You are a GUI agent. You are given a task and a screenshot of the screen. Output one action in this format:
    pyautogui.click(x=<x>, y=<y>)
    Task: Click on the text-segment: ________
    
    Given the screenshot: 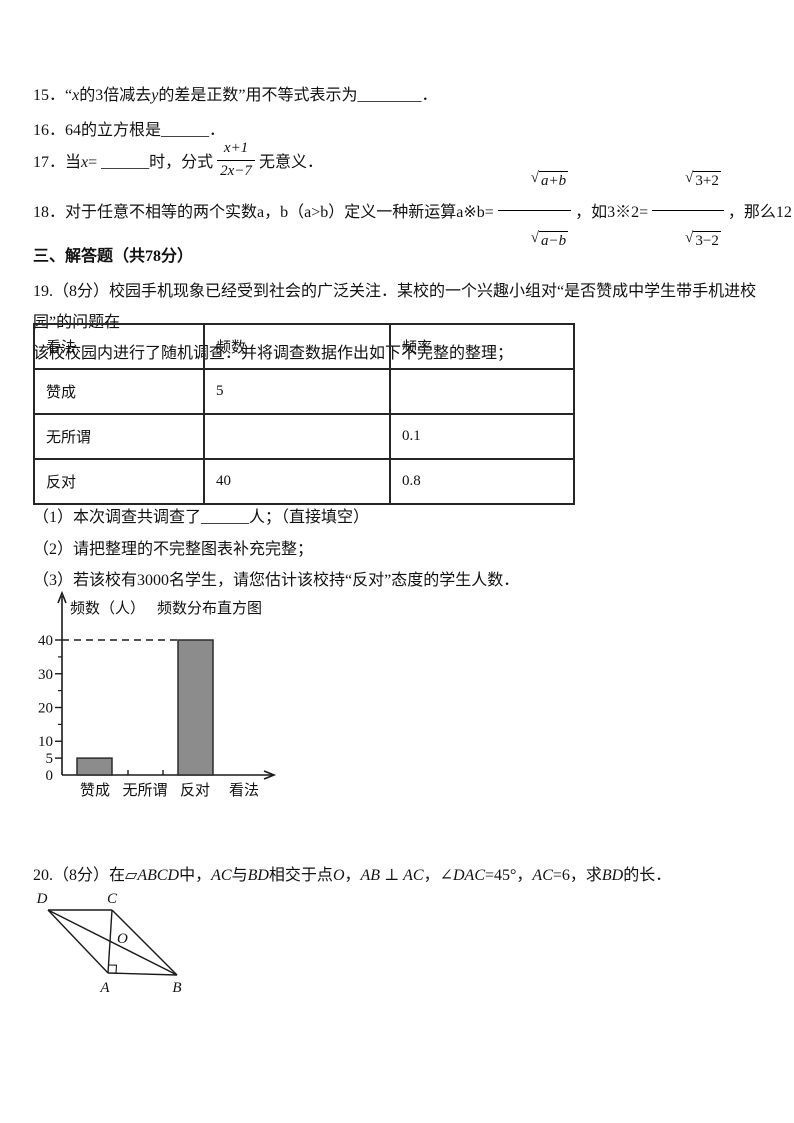 What is the action you would take?
    pyautogui.click(x=389, y=95)
    